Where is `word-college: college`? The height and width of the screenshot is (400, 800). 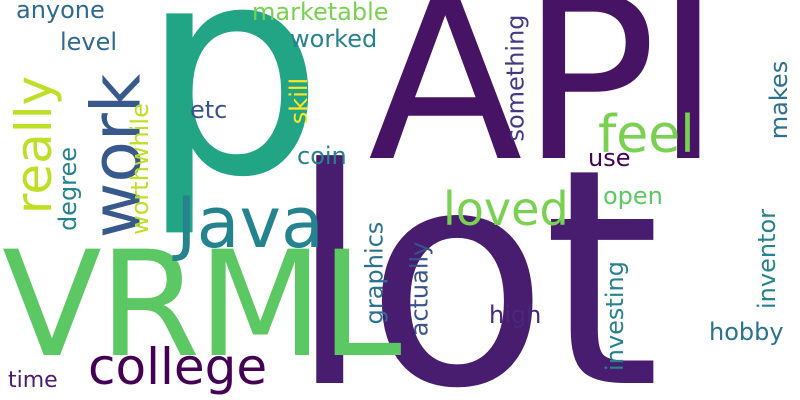 word-college: college is located at coordinates (178, 367).